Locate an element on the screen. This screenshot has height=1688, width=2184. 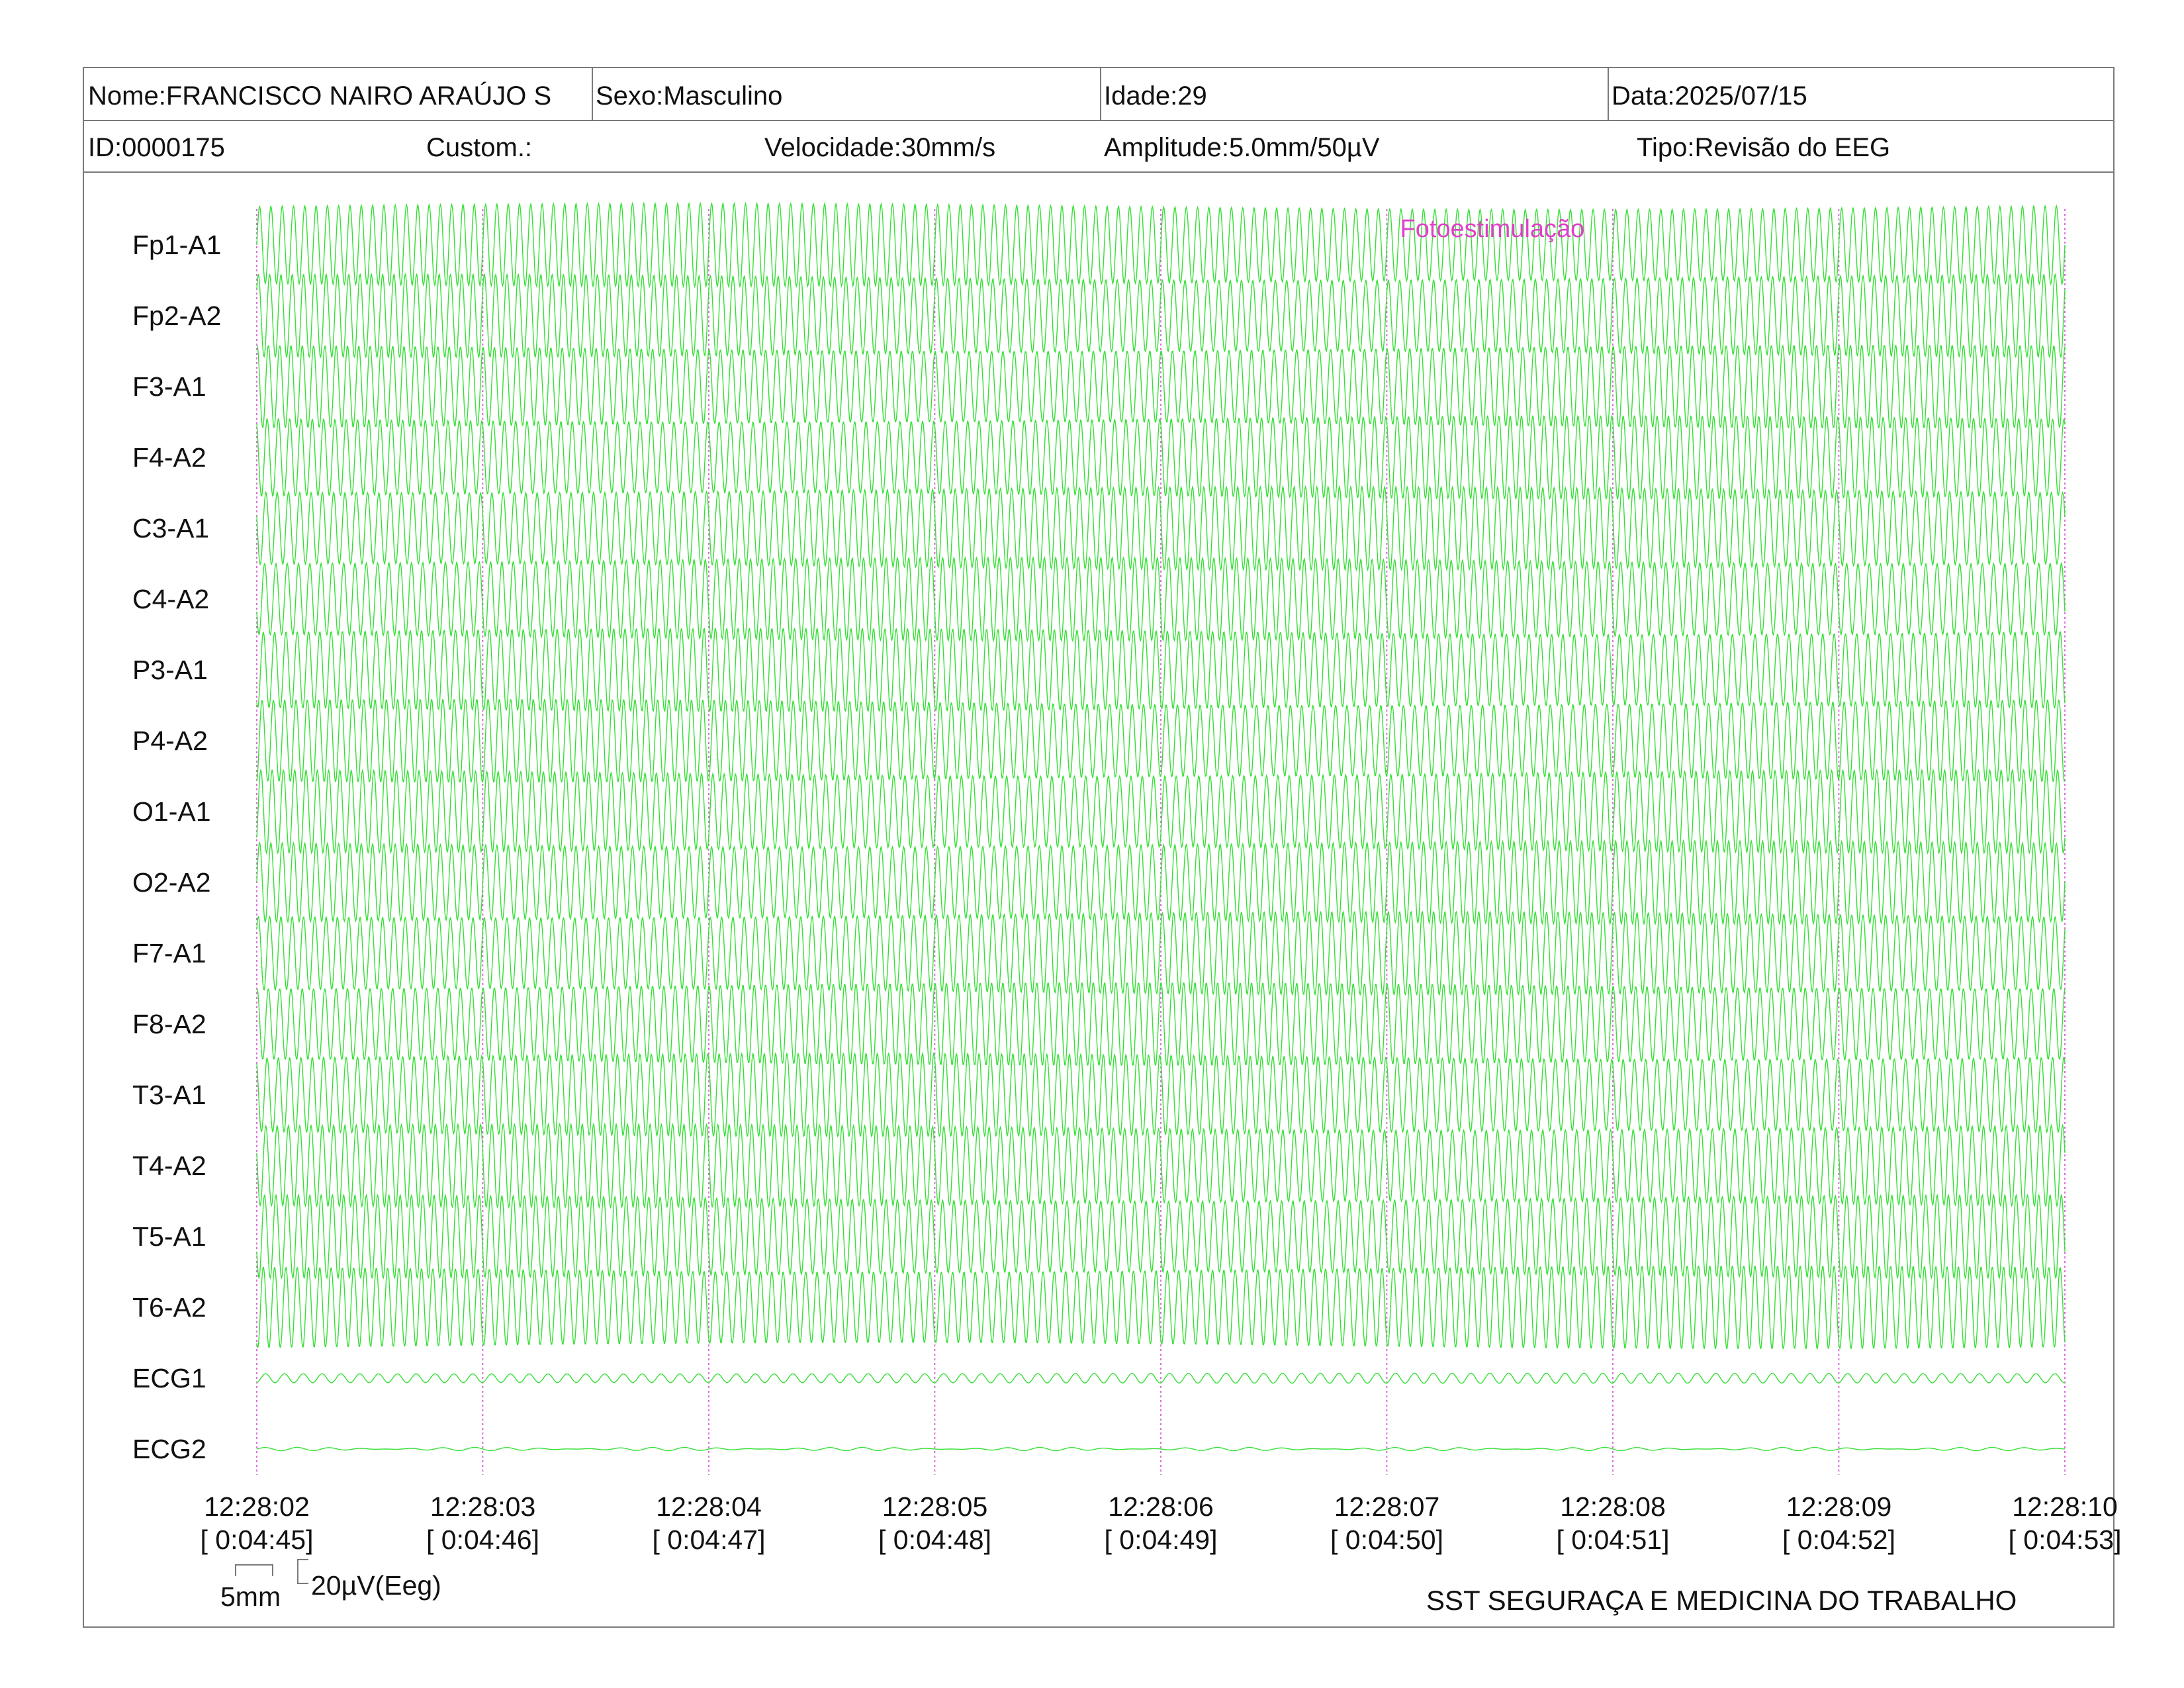
channel-label: T3-A1 is located at coordinates (169, 1095).